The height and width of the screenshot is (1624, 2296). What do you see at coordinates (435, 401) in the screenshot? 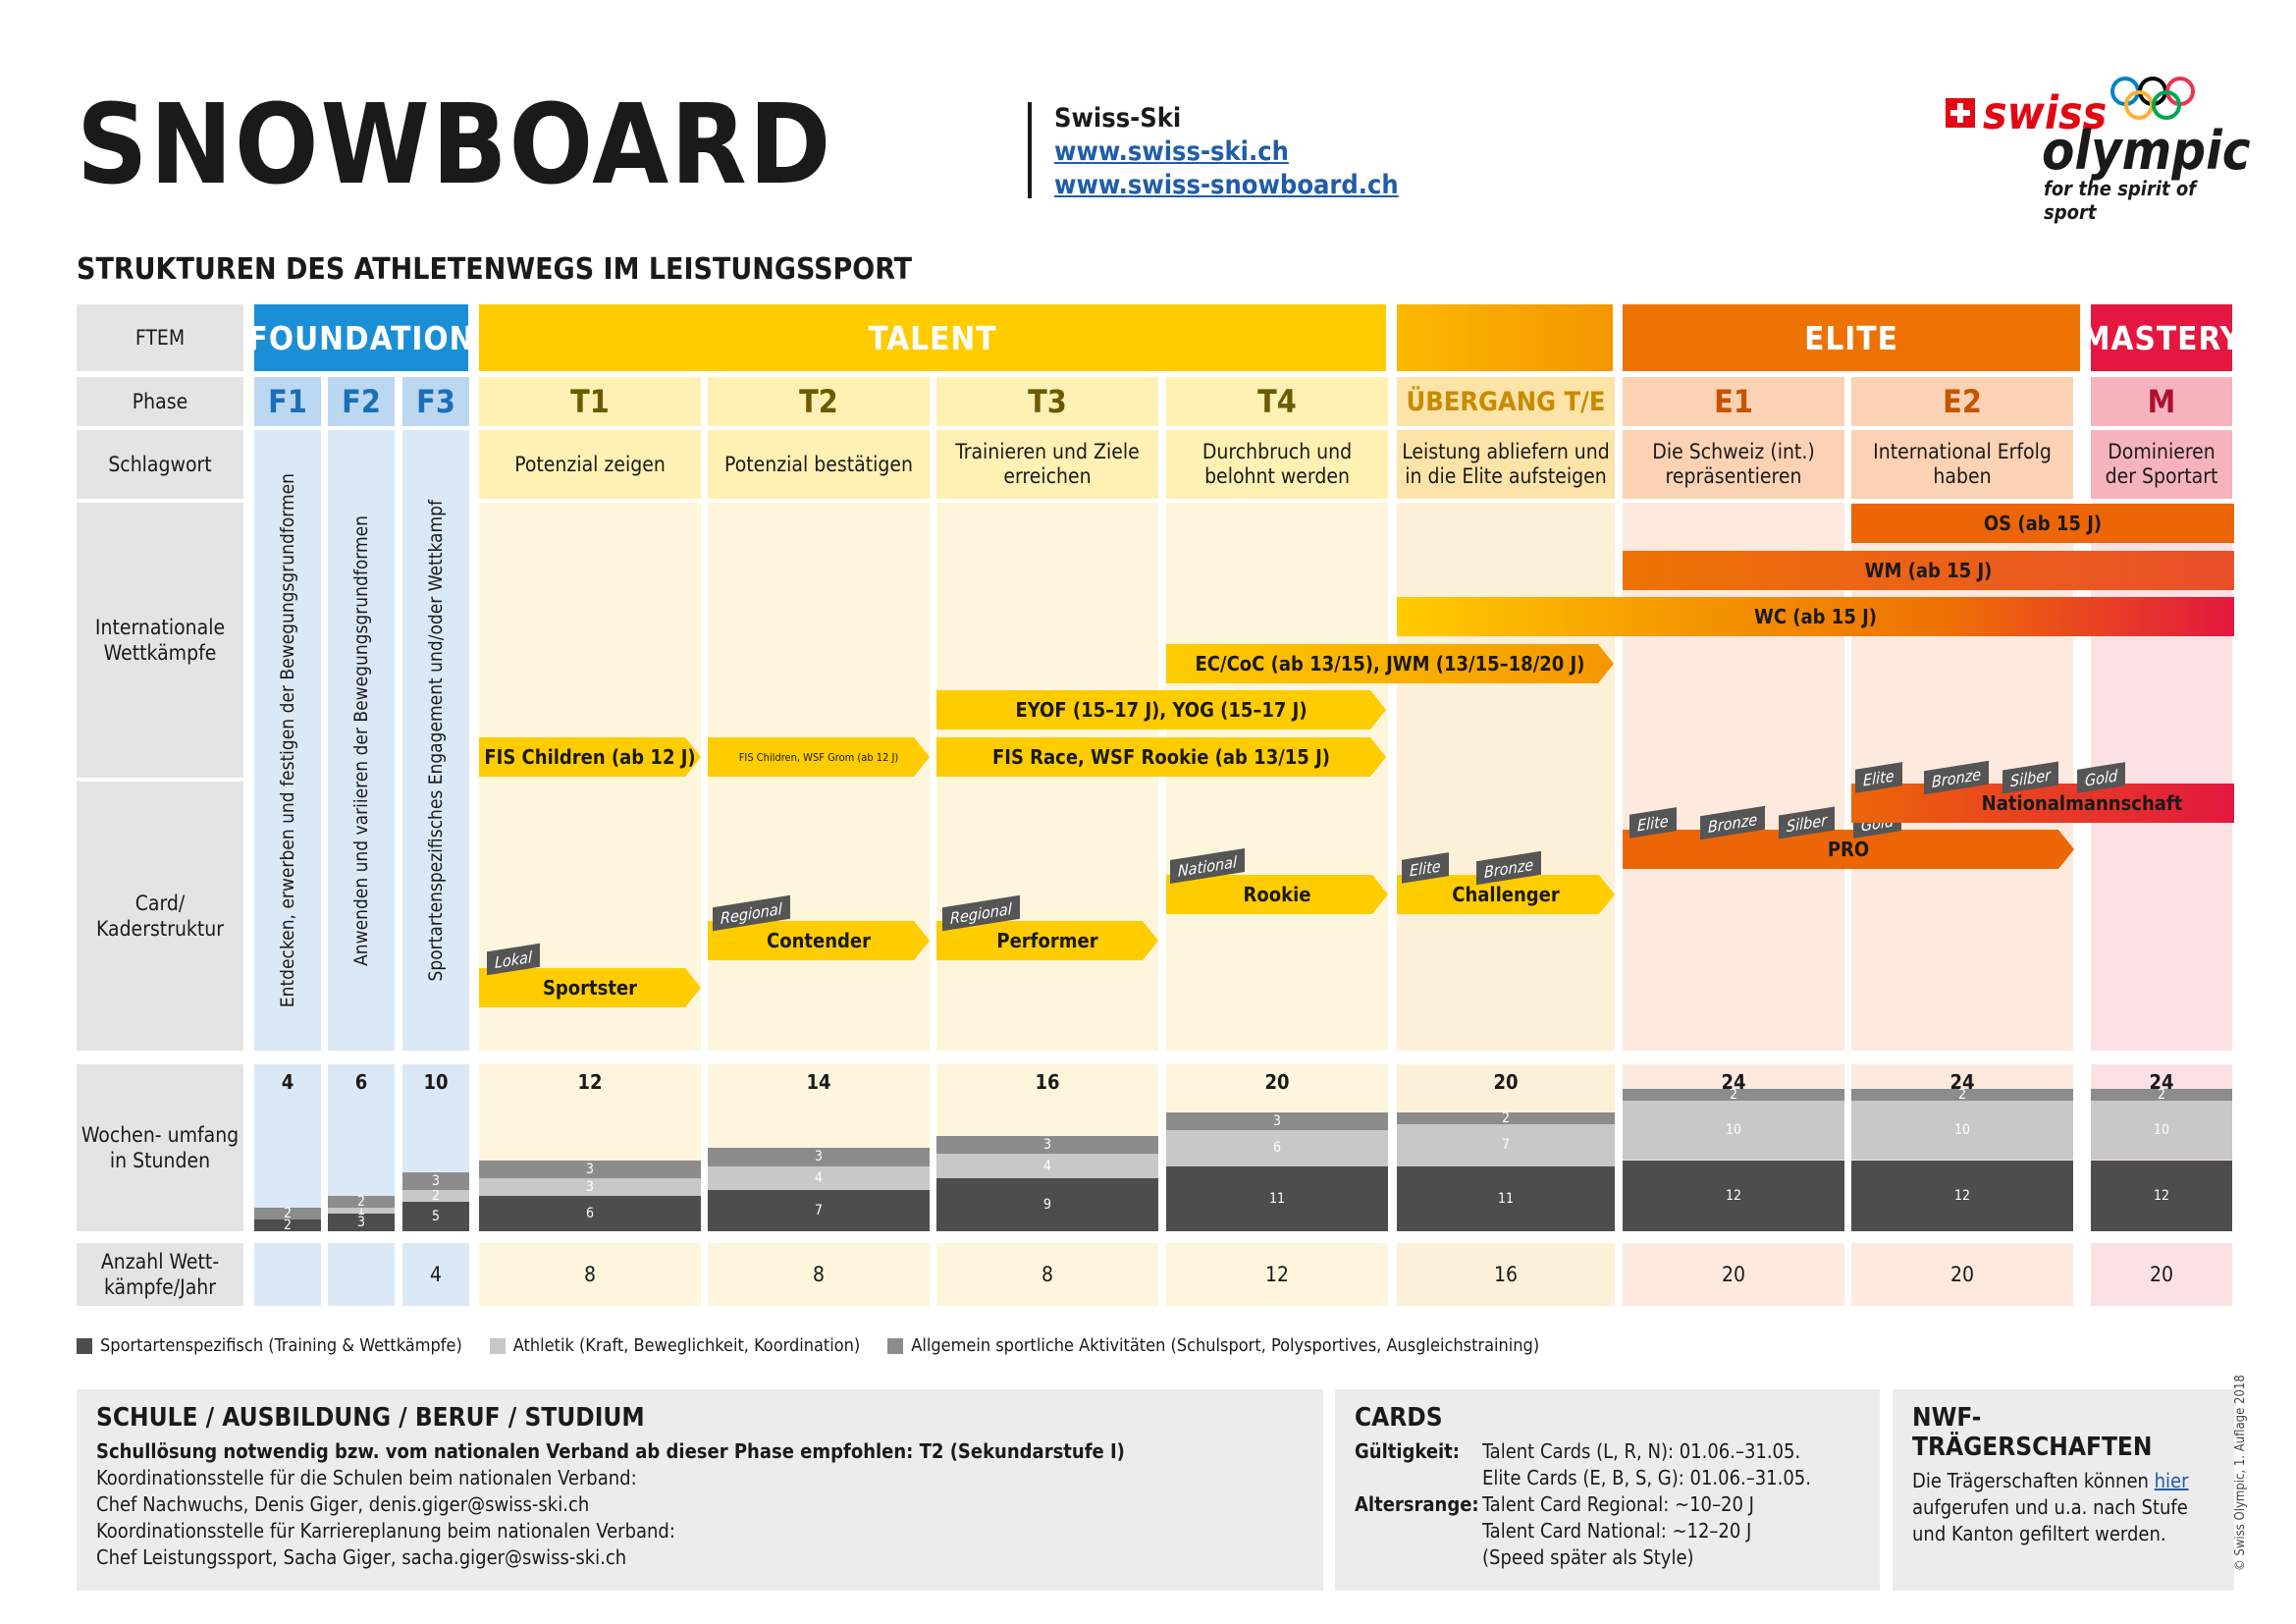
I see `phase-f3: F3` at bounding box center [435, 401].